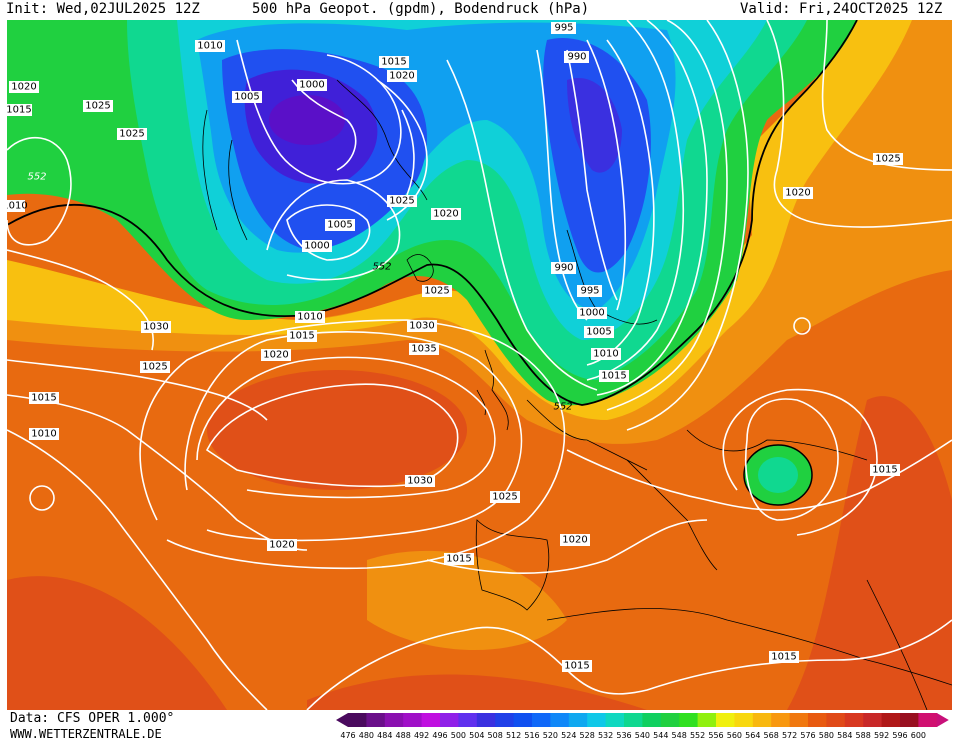 The height and width of the screenshot is (741, 959). Describe the element at coordinates (660, 735) in the screenshot. I see `legend-tick-label: 544` at that location.